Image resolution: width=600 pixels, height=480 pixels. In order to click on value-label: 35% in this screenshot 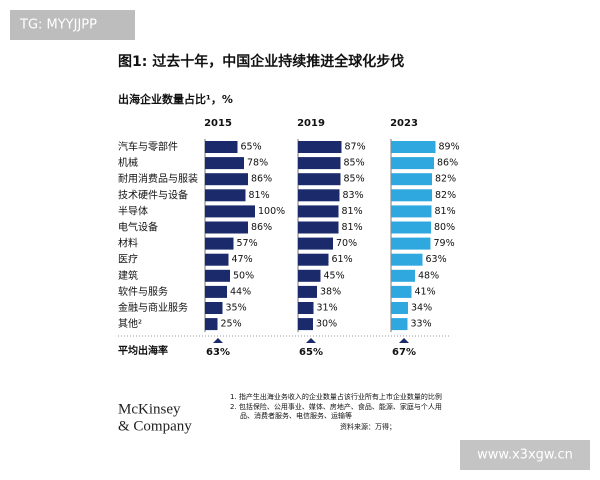, I will do `click(236, 308)`.